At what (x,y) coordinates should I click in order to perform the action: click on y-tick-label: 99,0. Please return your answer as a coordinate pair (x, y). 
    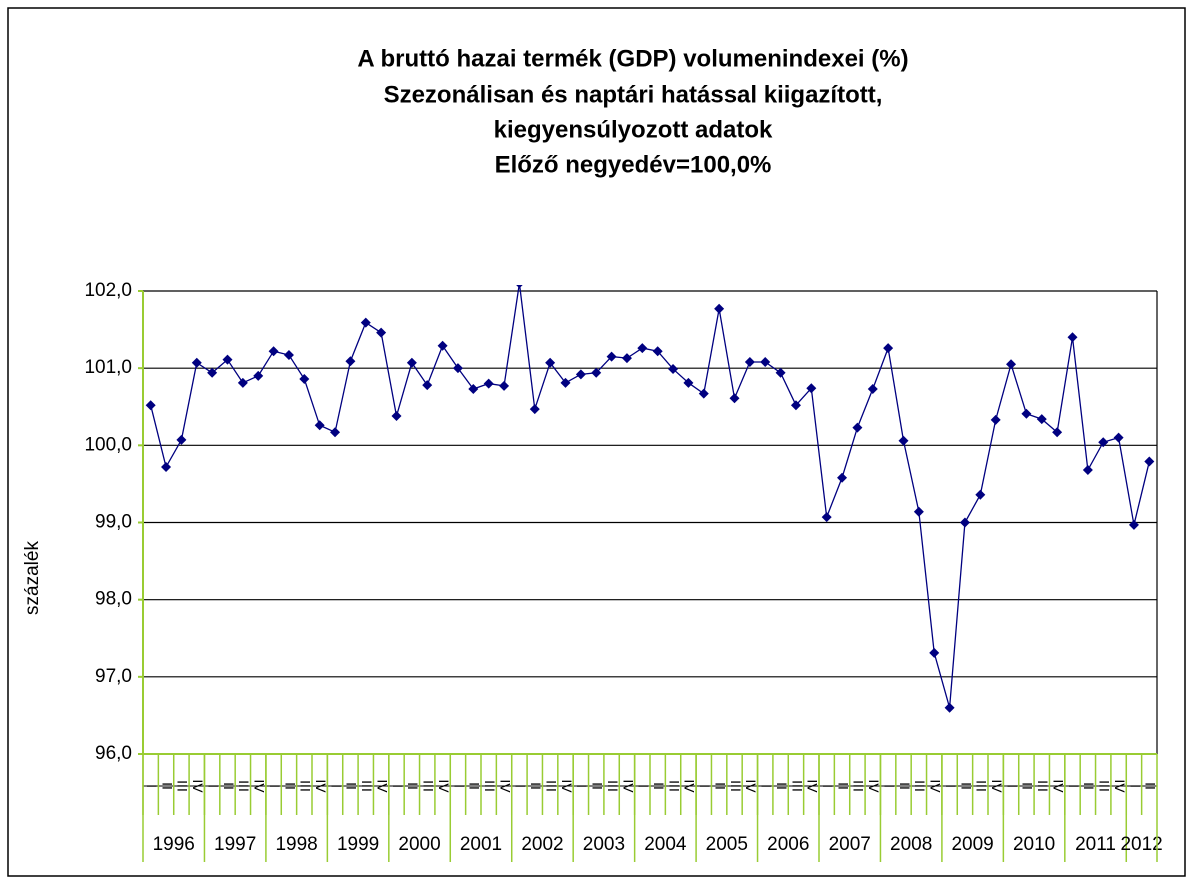
    Looking at the image, I should click on (113, 522).